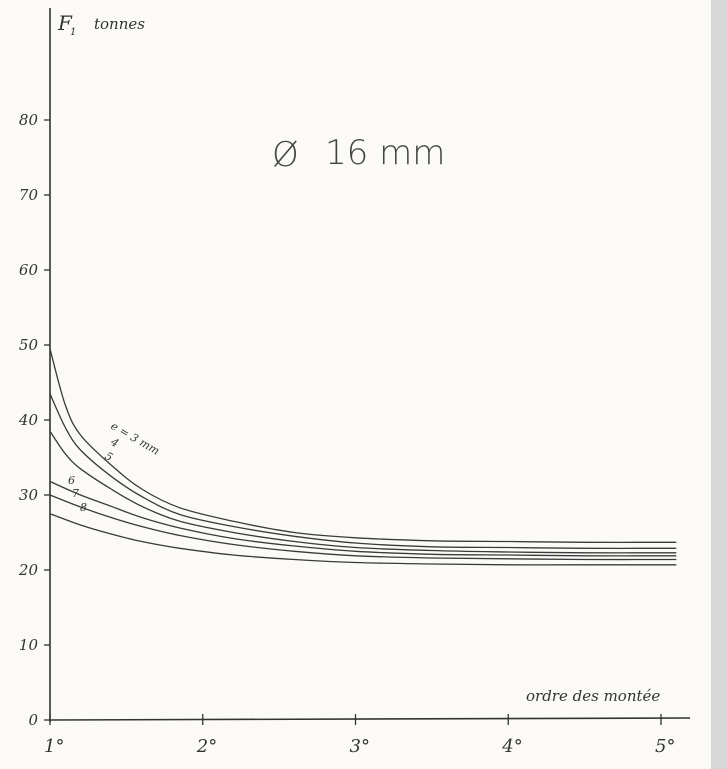 The image size is (727, 769). I want to click on y-axis-label-subscript: 1, so click(73, 32).